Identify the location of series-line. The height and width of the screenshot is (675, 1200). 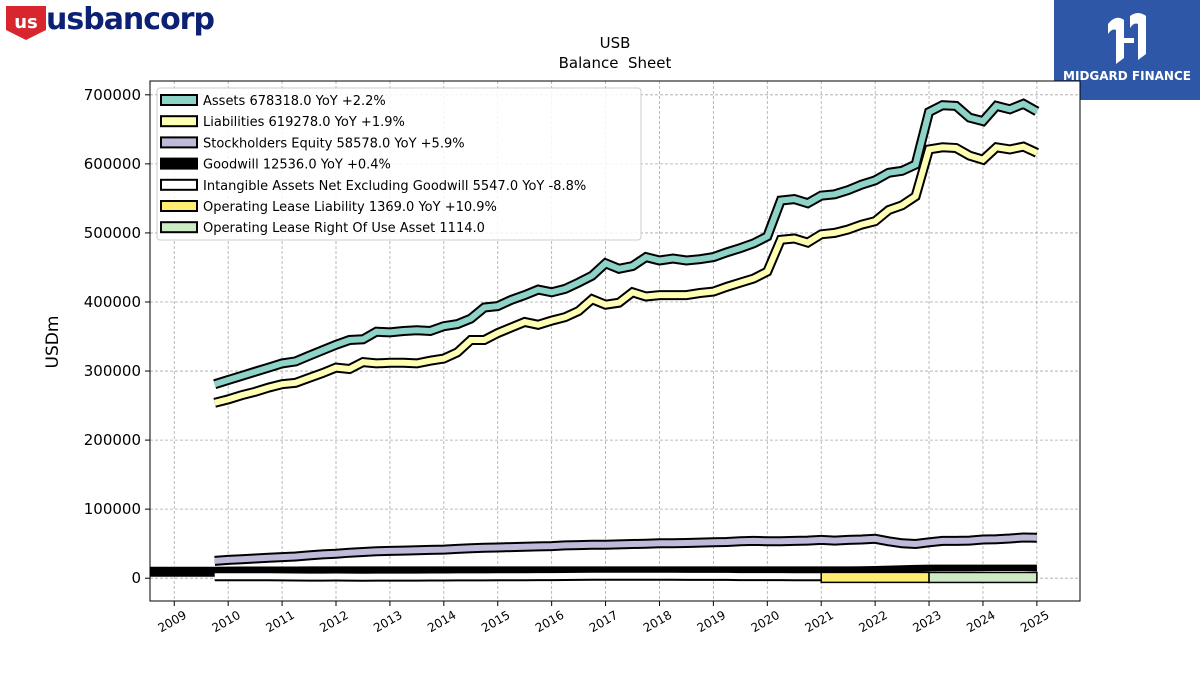
(625, 549).